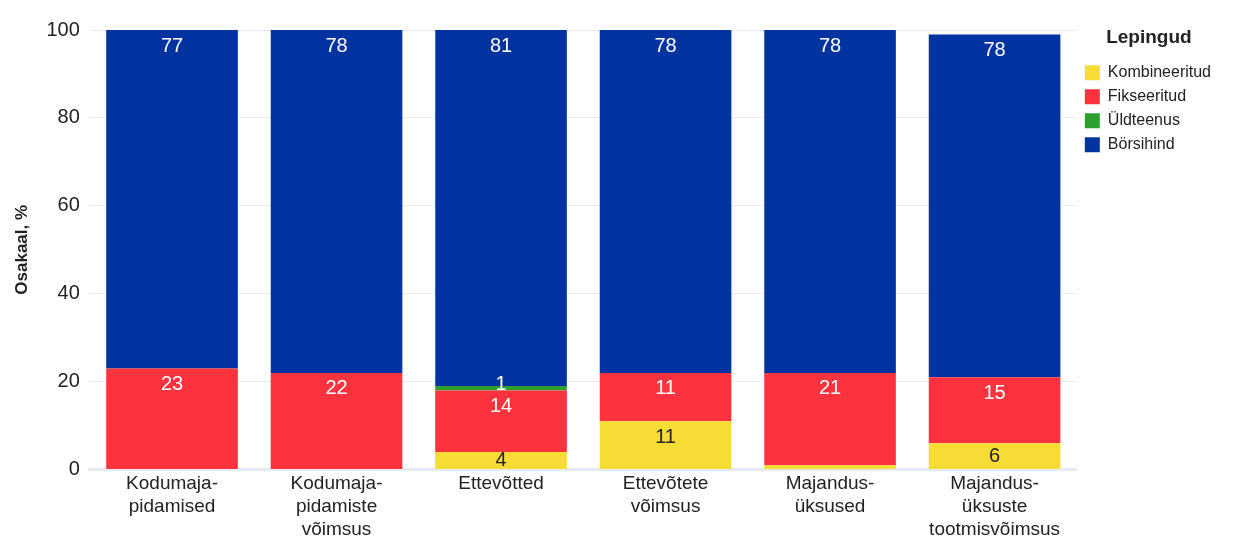 The image size is (1239, 552). I want to click on y-tick-label: 100, so click(63, 28).